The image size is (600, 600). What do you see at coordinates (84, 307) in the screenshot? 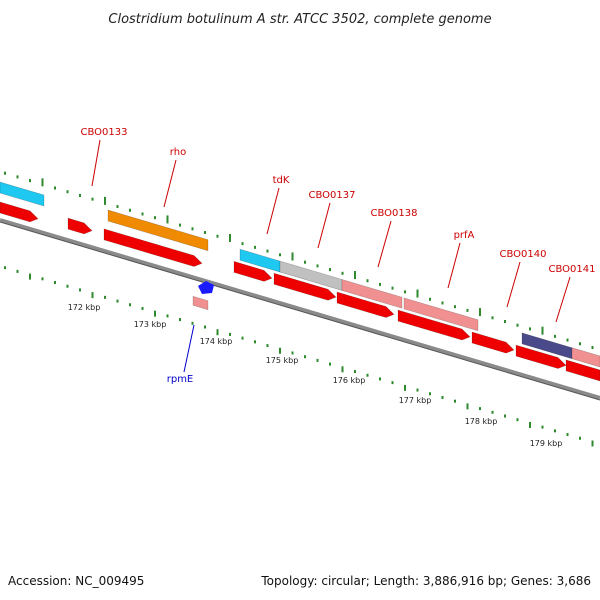
I see `kbp-label: 172 kbp` at bounding box center [84, 307].